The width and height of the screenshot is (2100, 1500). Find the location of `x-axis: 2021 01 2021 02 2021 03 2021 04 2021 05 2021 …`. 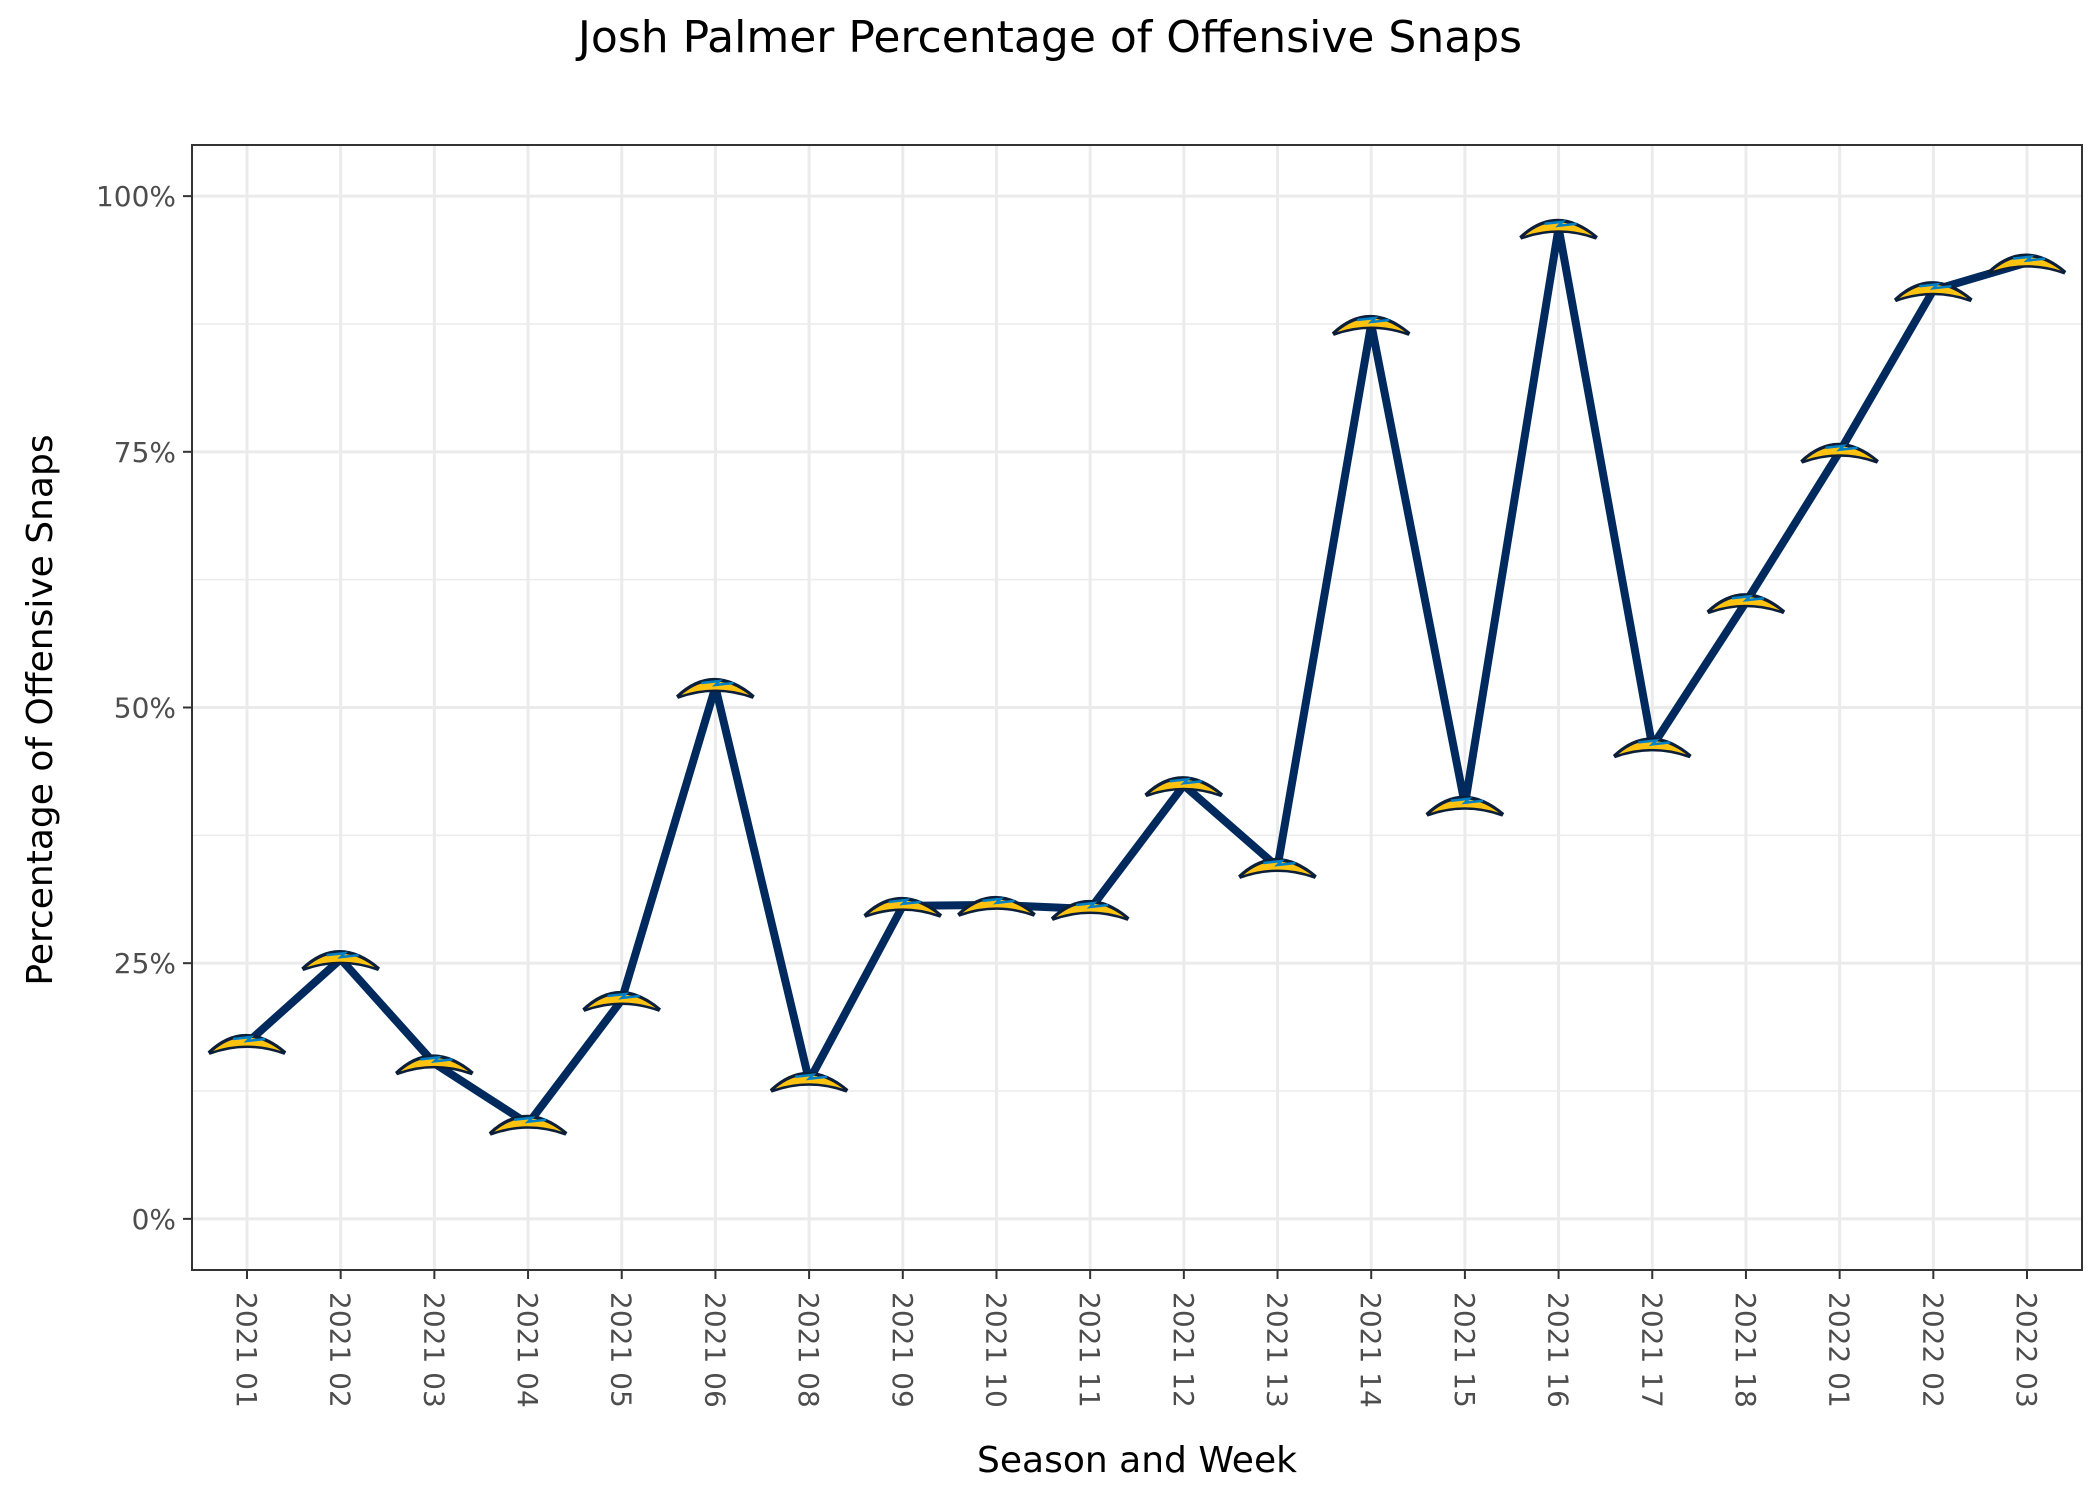

x-axis: 2021 01 2021 02 2021 03 2021 04 2021 05 2021 … is located at coordinates (1136, 1339).